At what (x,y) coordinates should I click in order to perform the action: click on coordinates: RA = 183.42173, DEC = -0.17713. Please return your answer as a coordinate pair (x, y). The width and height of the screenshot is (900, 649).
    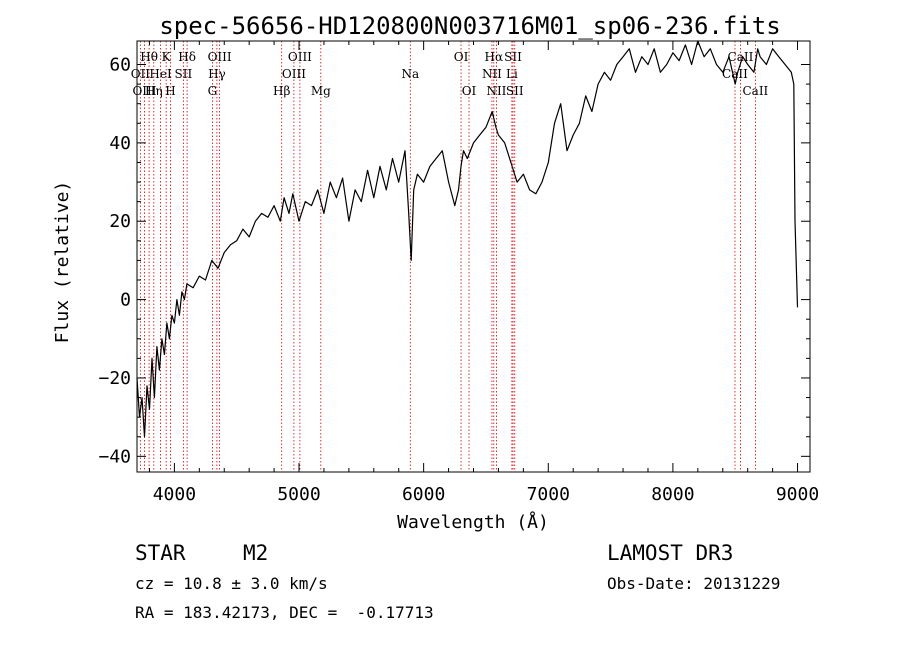
    Looking at the image, I should click on (284, 612).